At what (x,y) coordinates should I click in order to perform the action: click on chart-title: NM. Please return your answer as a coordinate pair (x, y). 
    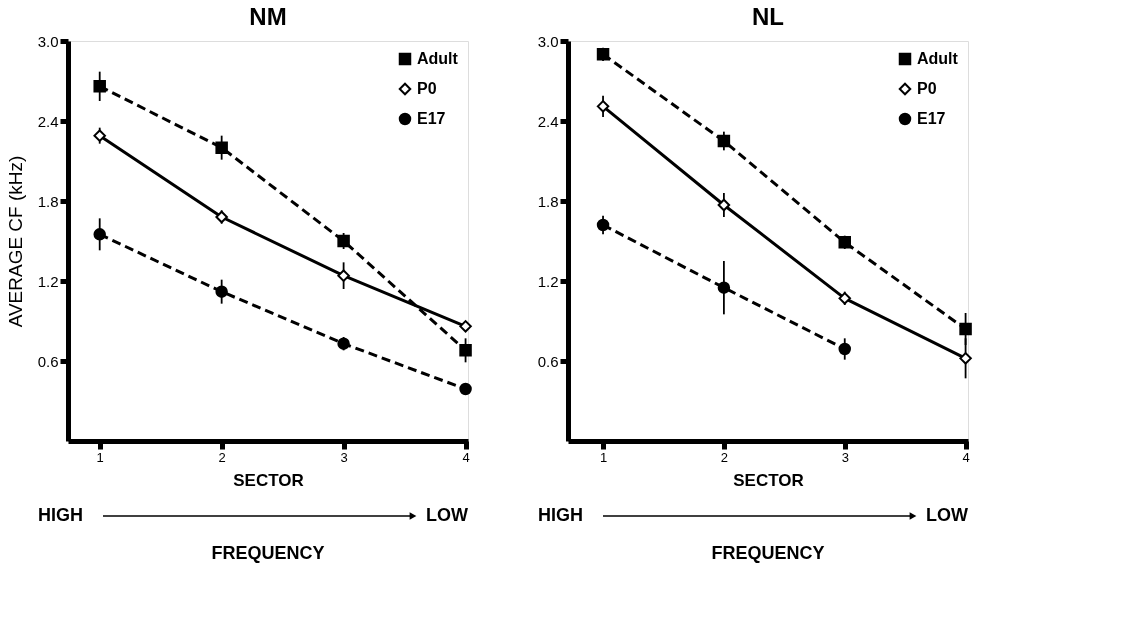
    Looking at the image, I should click on (268, 16).